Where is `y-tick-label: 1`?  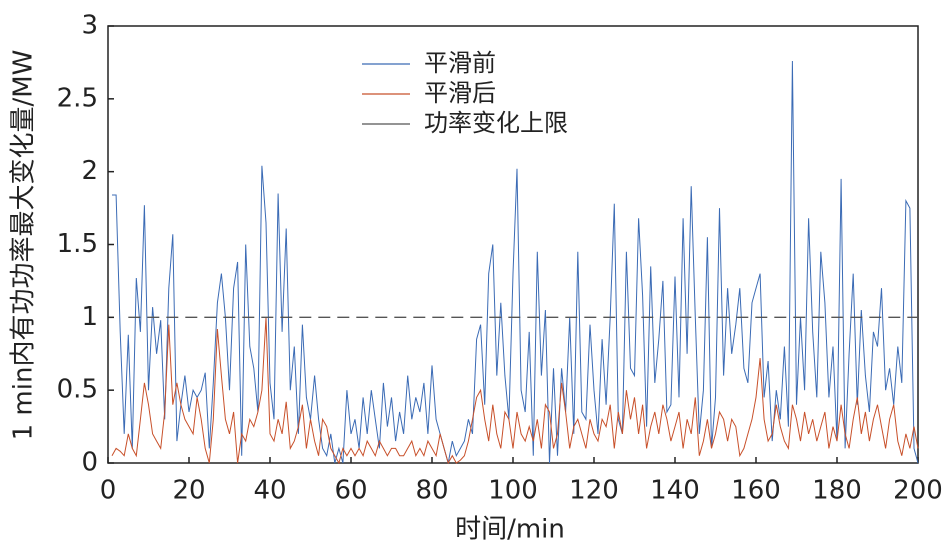
y-tick-label: 1 is located at coordinates (89, 317).